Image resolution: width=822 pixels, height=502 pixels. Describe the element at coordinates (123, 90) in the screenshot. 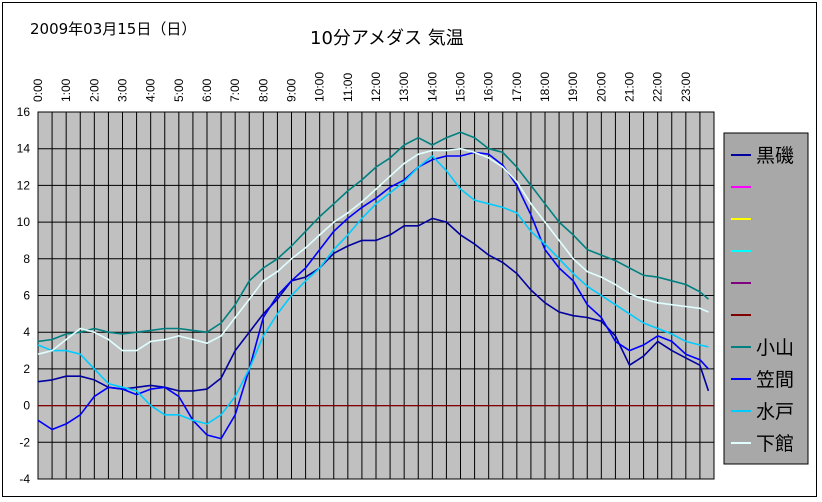

I see `x-tick-label: 3:00` at that location.